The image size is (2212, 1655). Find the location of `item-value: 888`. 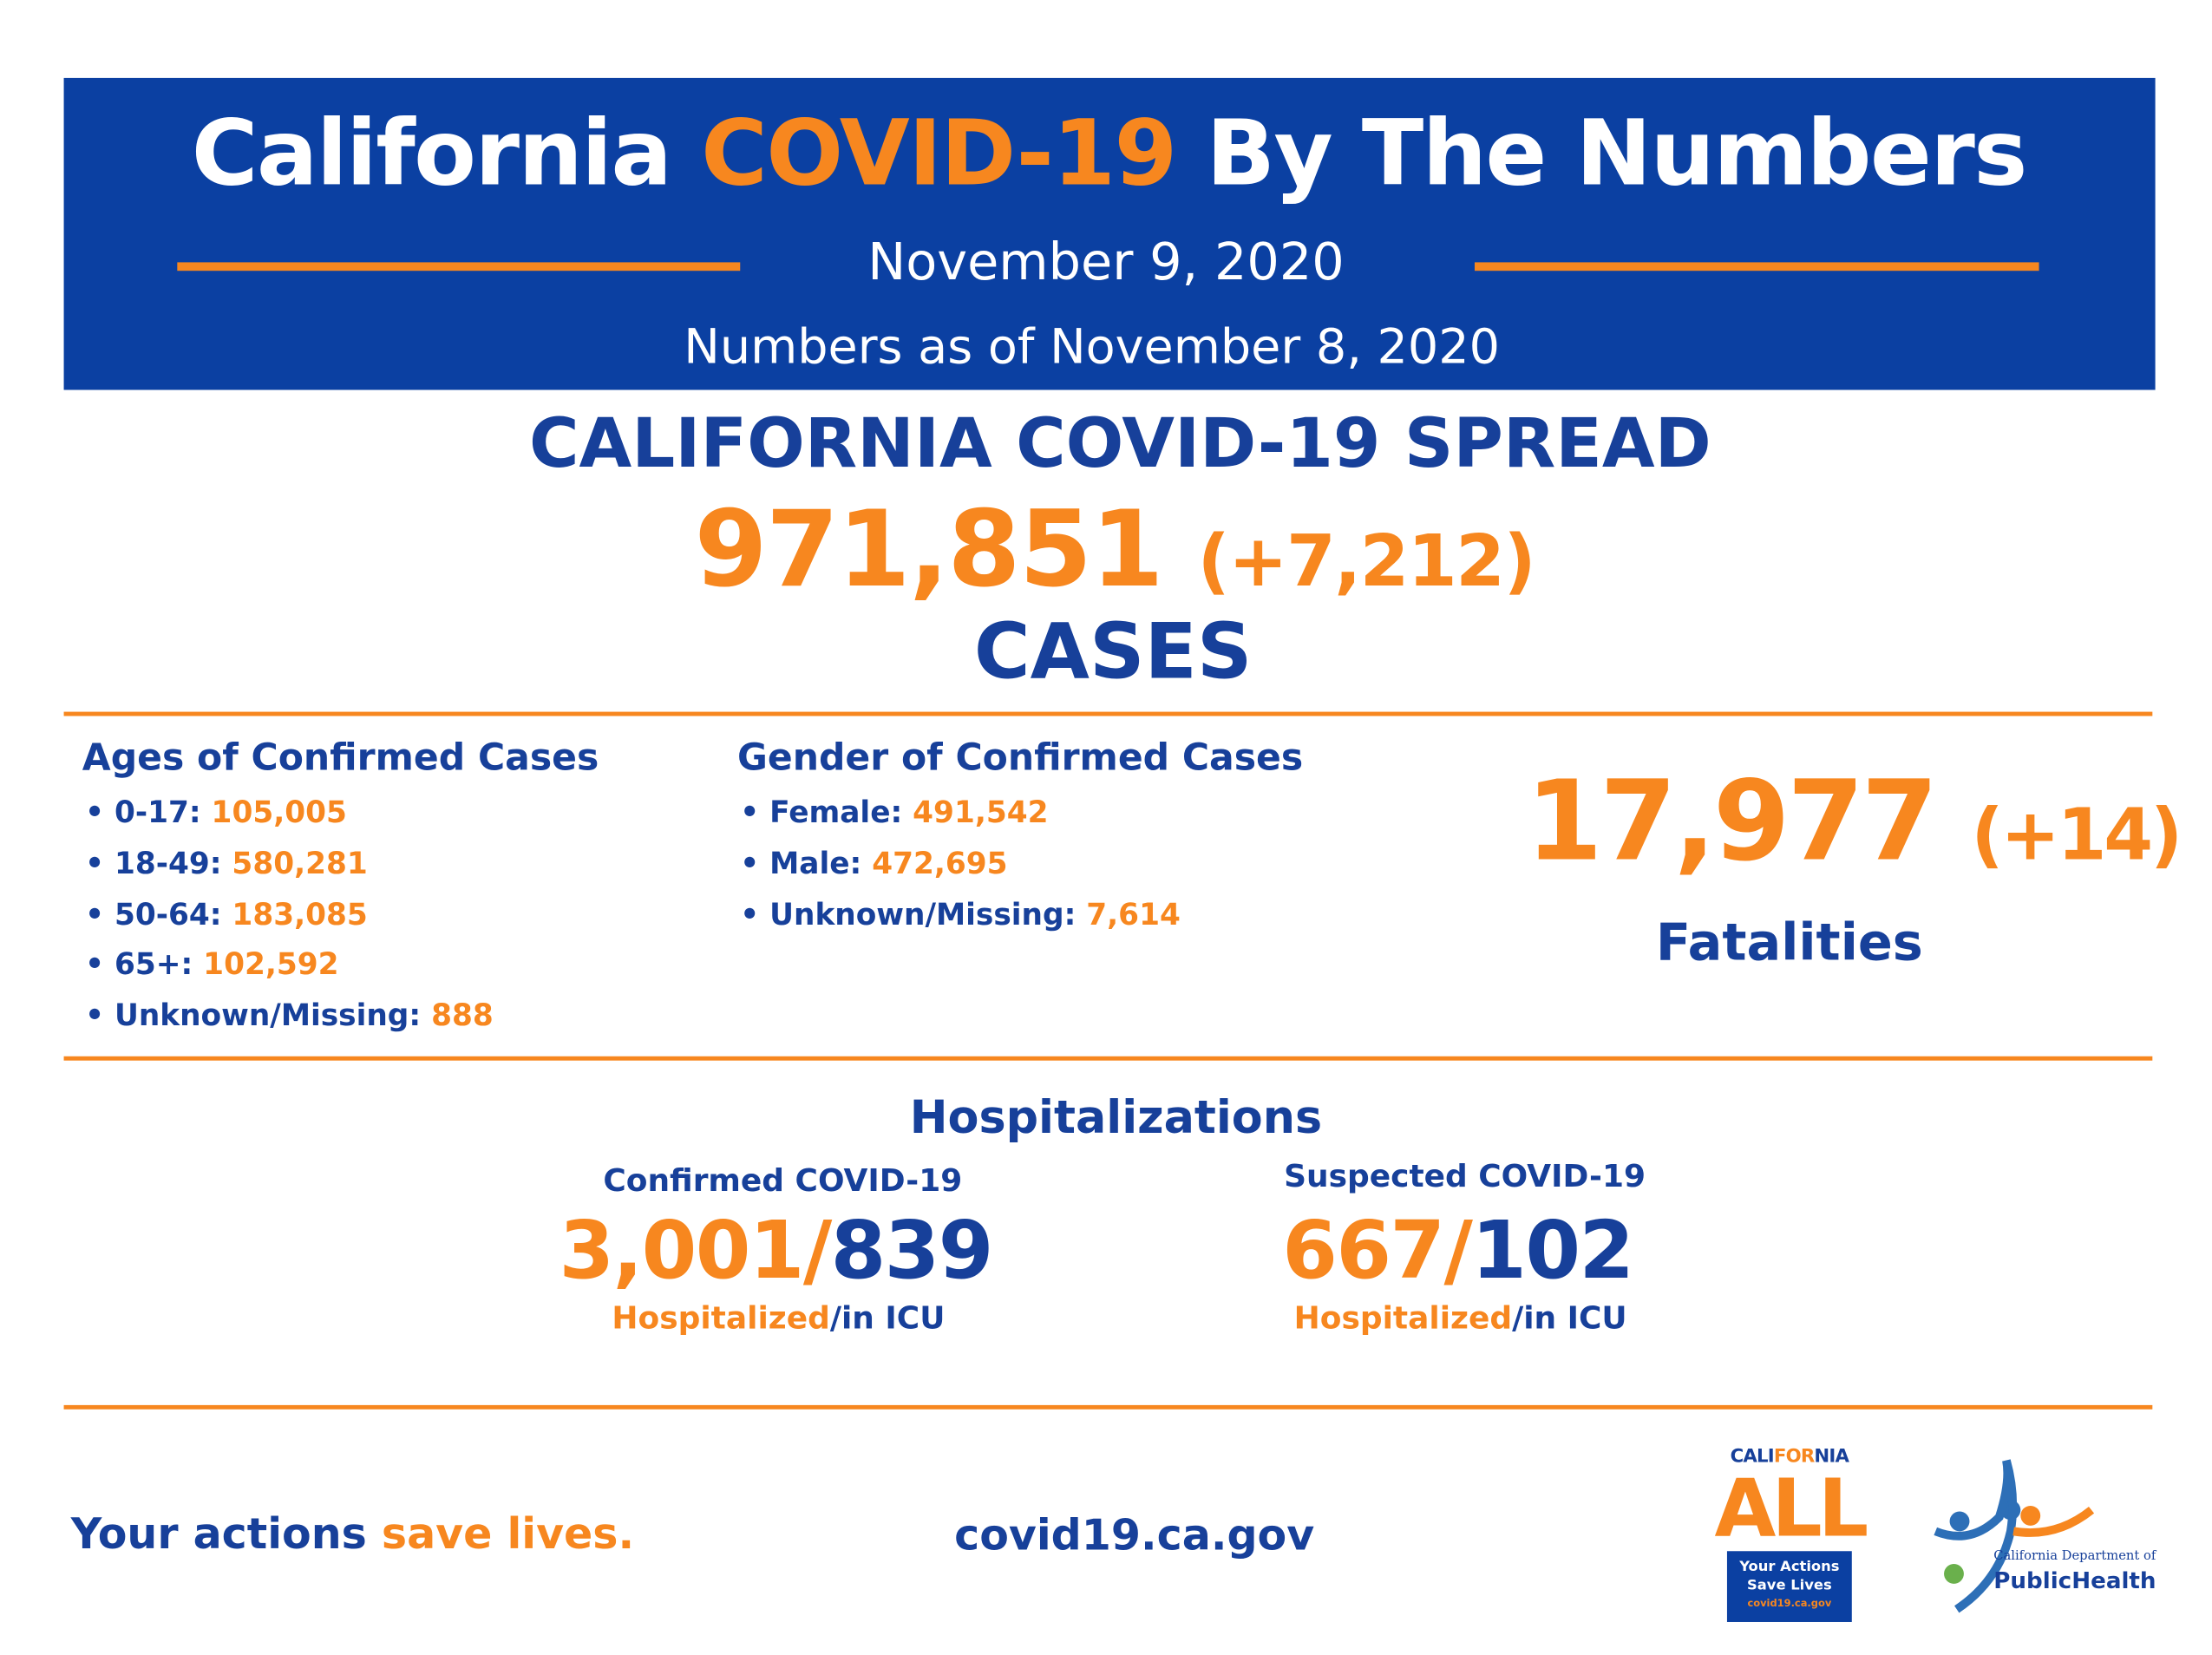

item-value: 888 is located at coordinates (462, 1016).